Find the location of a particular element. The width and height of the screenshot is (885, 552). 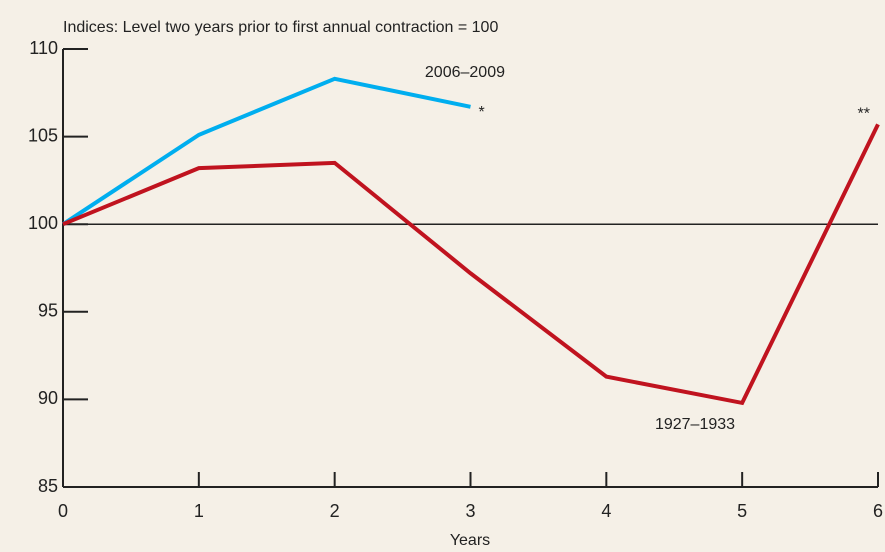

y-tick-label: 95 is located at coordinates (48, 311).